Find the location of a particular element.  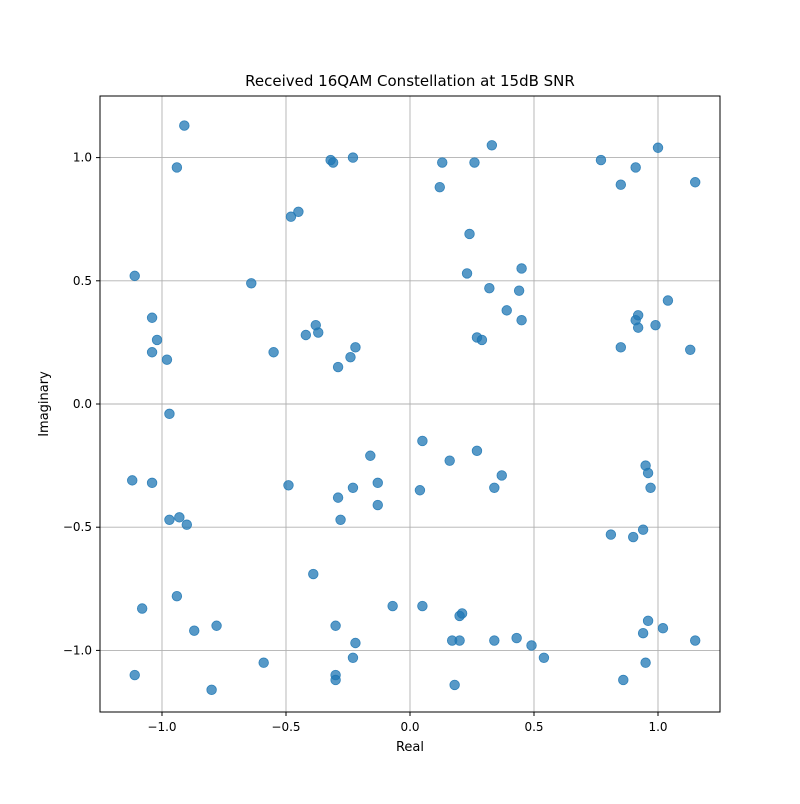

y-tick-label: 0.5 is located at coordinates (82, 281).